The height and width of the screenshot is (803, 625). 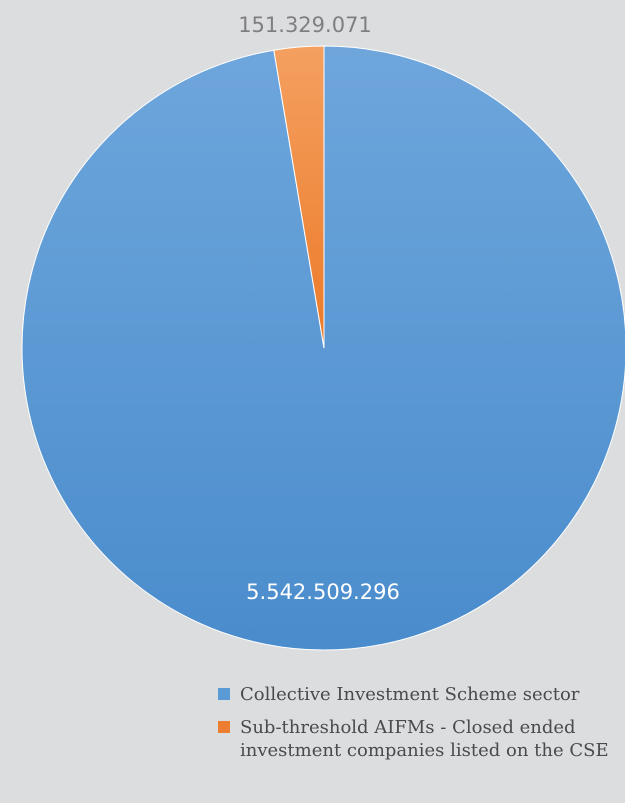 What do you see at coordinates (224, 727) in the screenshot?
I see `legend-swatch-aifm` at bounding box center [224, 727].